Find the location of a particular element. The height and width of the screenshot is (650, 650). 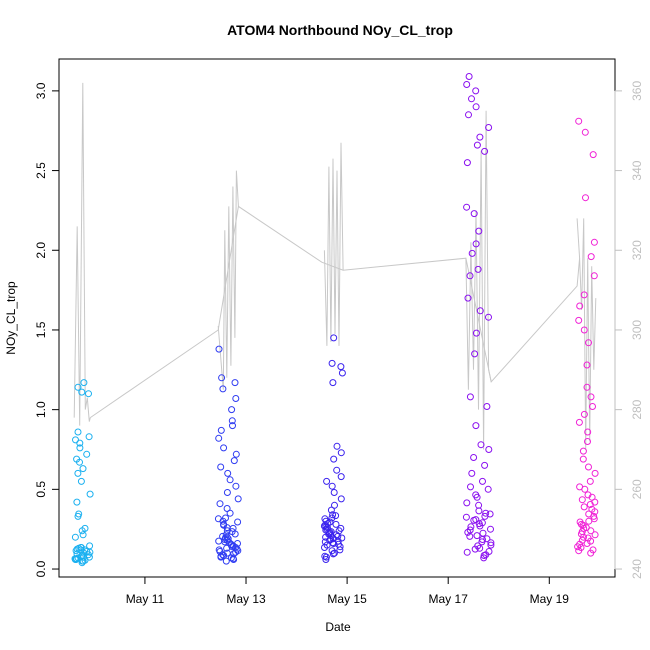

x-tick-label: May 19 is located at coordinates (550, 599).